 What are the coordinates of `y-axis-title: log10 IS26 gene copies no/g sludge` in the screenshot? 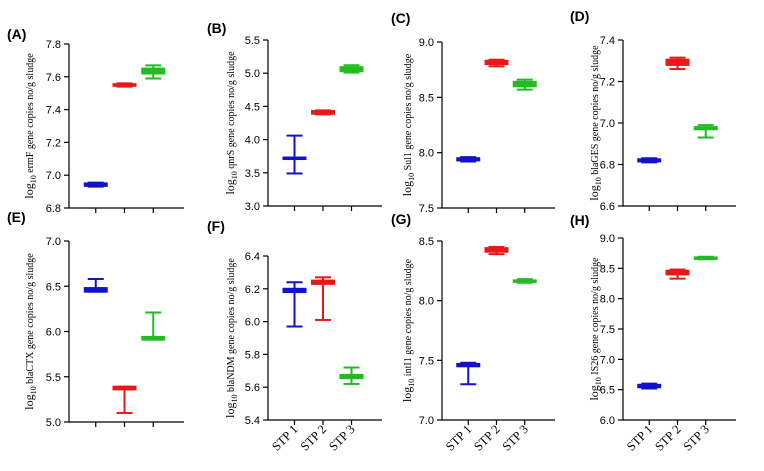 It's located at (595, 329).